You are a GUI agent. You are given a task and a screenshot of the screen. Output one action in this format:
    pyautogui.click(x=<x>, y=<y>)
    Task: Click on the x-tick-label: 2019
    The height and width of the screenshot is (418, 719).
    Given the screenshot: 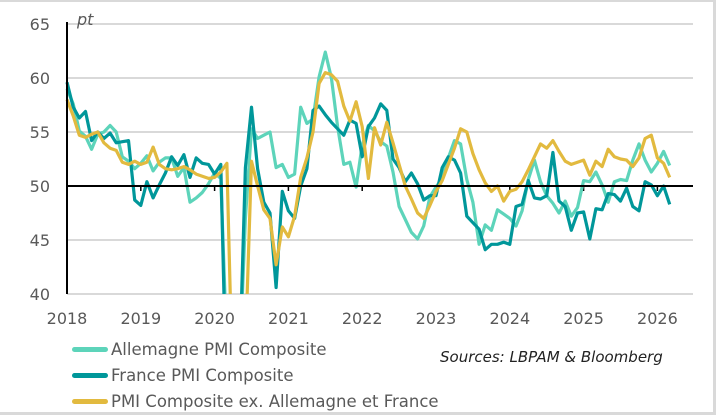 What is the action you would take?
    pyautogui.click(x=140, y=318)
    